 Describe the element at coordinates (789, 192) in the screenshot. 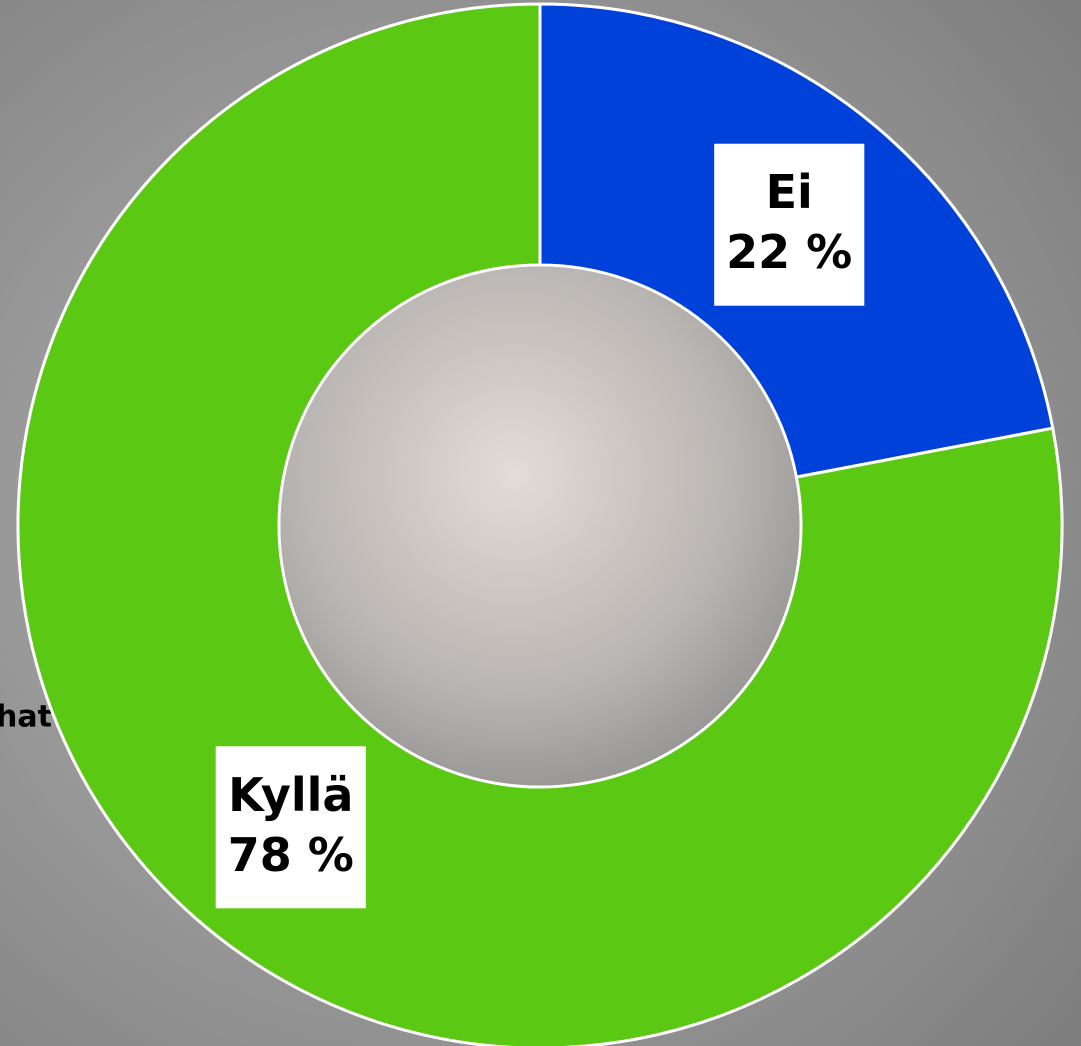

I see `category-label: Ei` at that location.